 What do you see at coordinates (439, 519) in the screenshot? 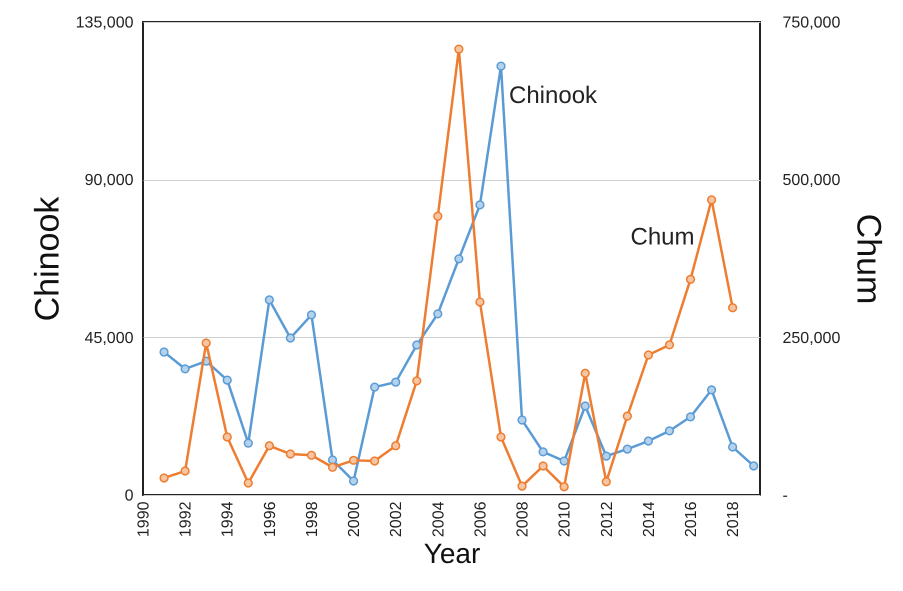
I see `x-tick-label: 2004` at bounding box center [439, 519].